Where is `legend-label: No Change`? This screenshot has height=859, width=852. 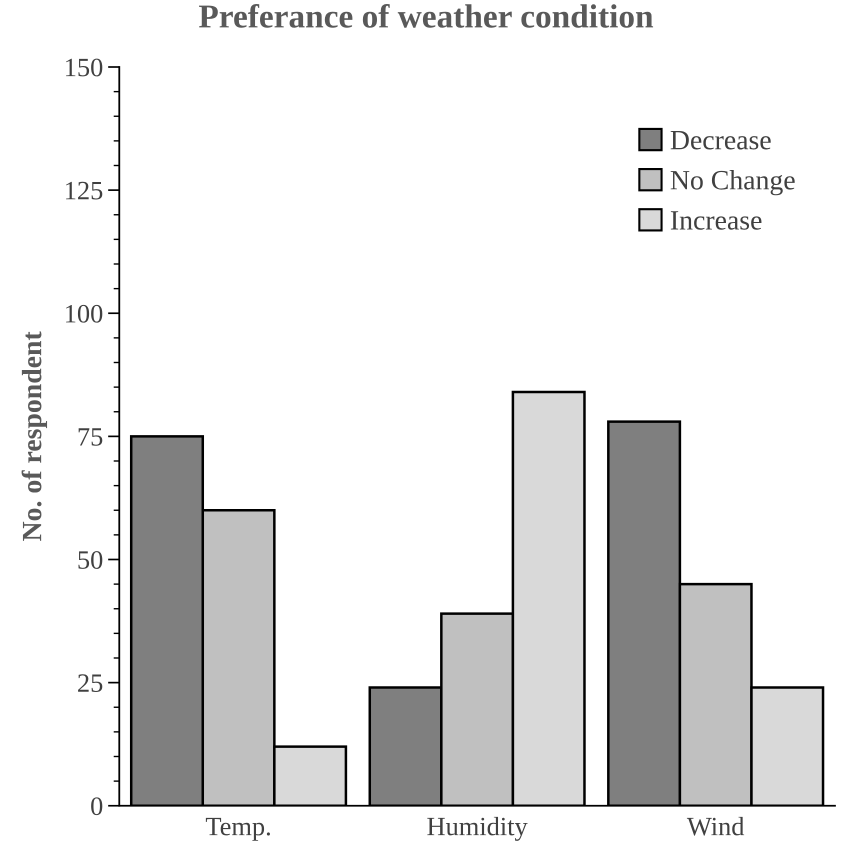
legend-label: No Change is located at coordinates (732, 183).